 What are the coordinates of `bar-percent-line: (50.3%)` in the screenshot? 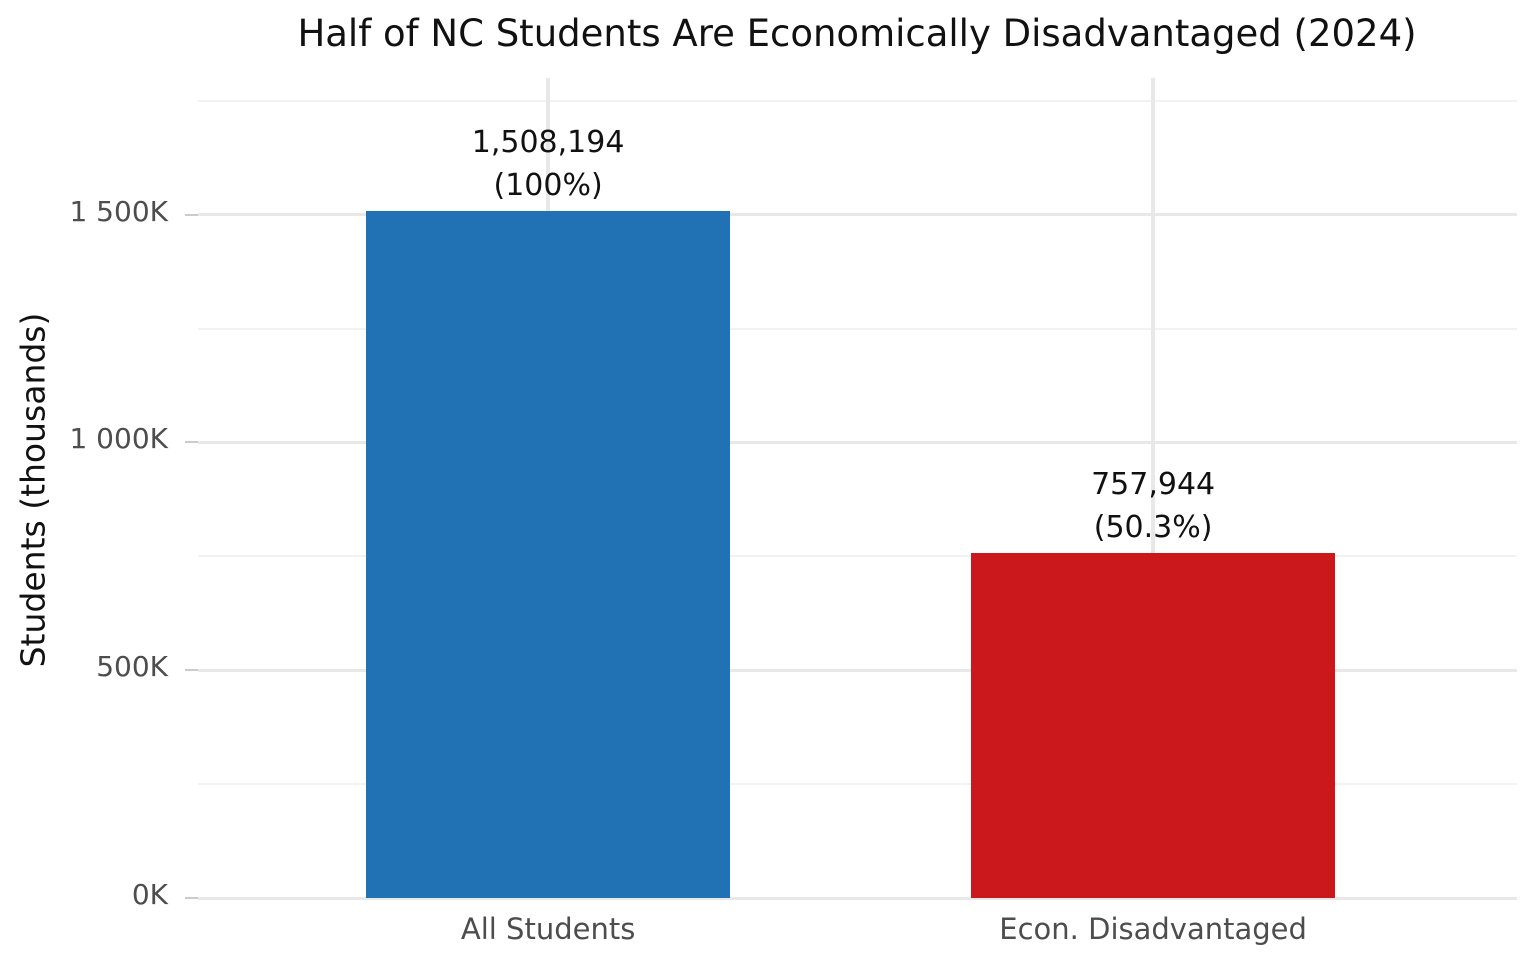 It's located at (1153, 527).